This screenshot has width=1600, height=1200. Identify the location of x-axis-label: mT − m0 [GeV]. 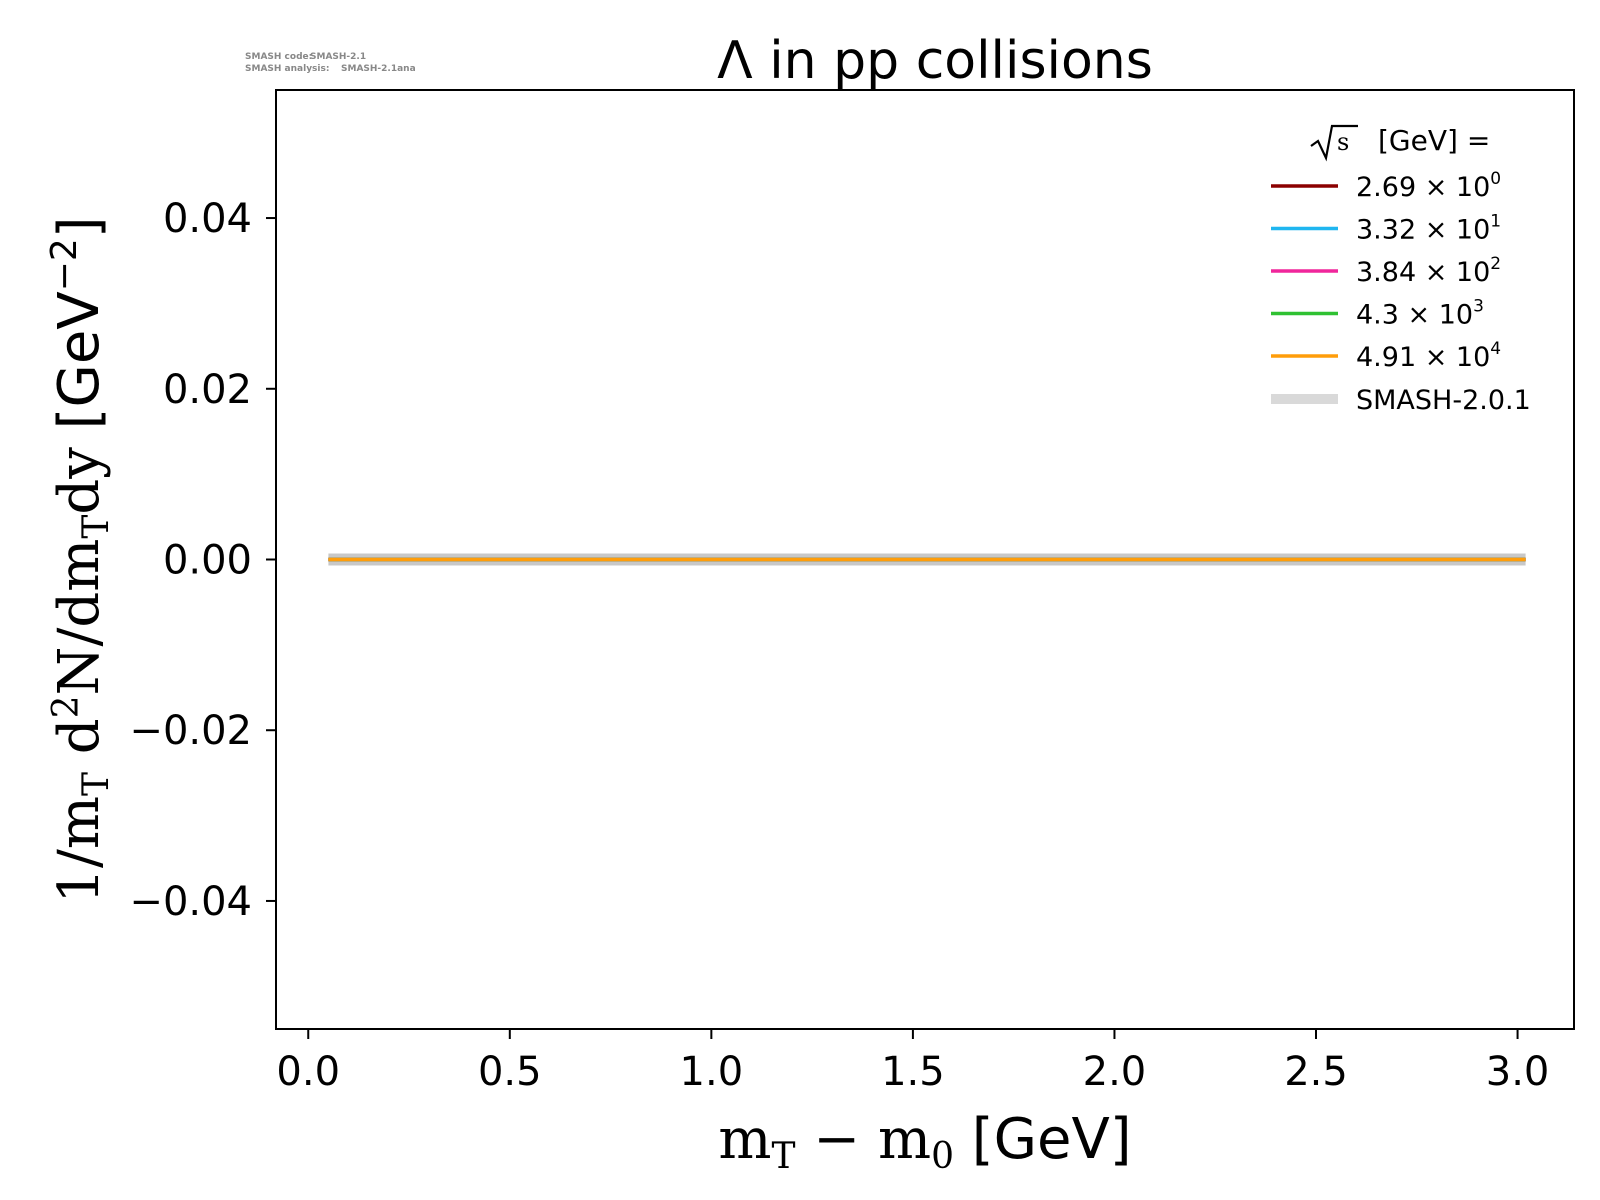
(924, 1142).